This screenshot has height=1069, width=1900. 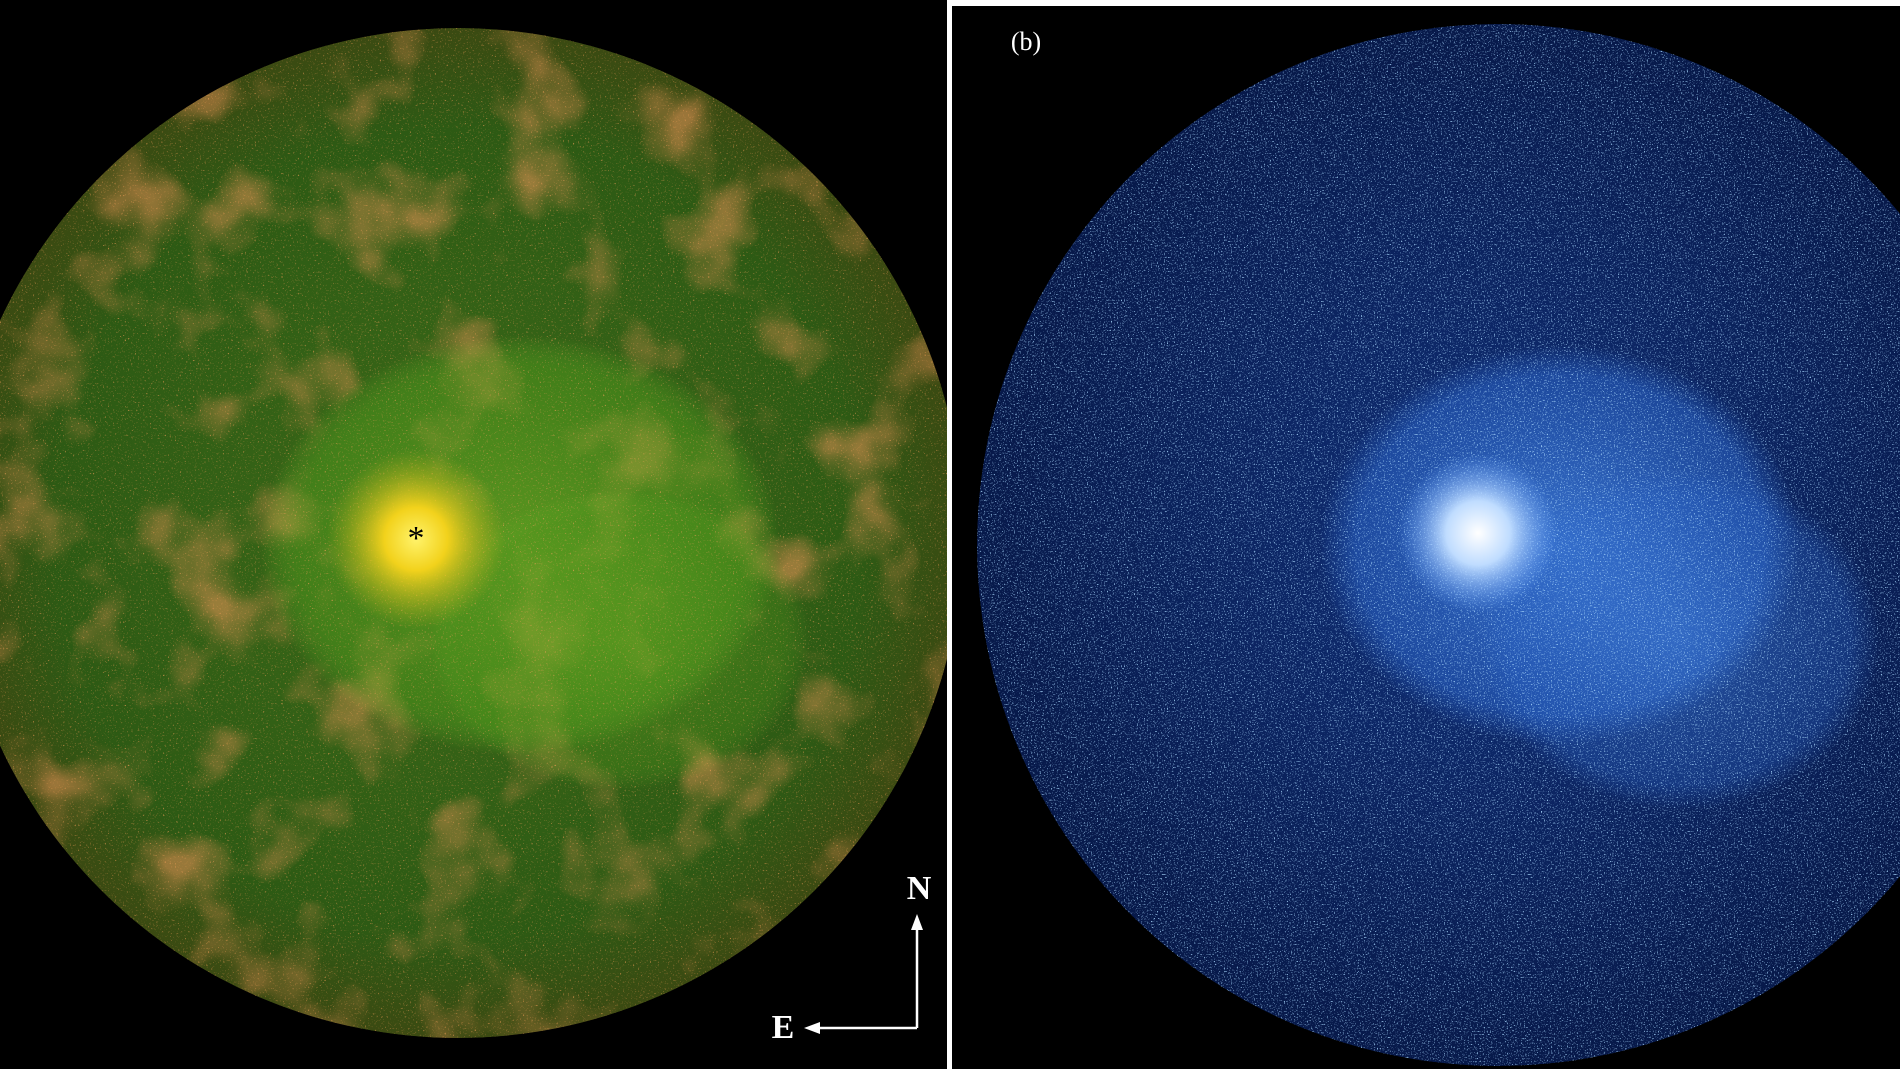 I want to click on frame-top, so click(x=1426, y=3).